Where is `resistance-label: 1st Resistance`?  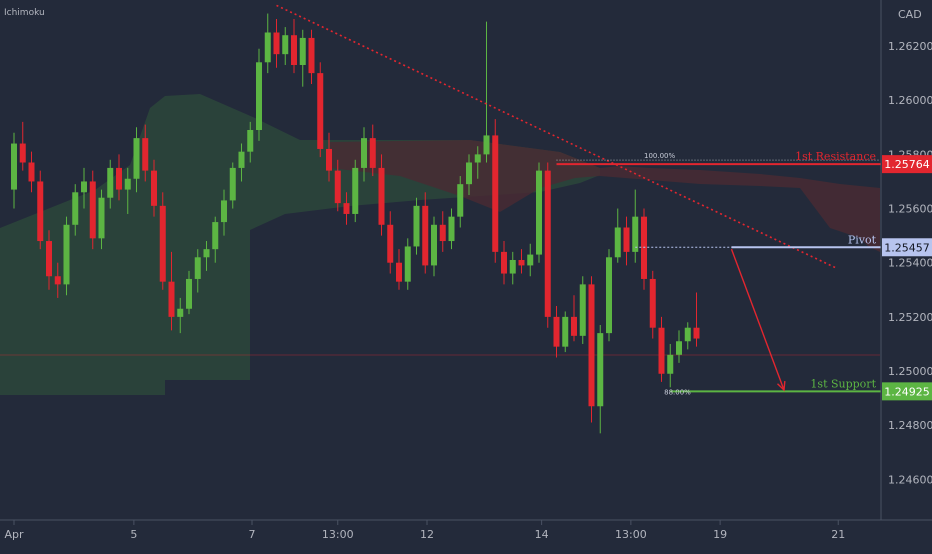 resistance-label: 1st Resistance is located at coordinates (835, 156).